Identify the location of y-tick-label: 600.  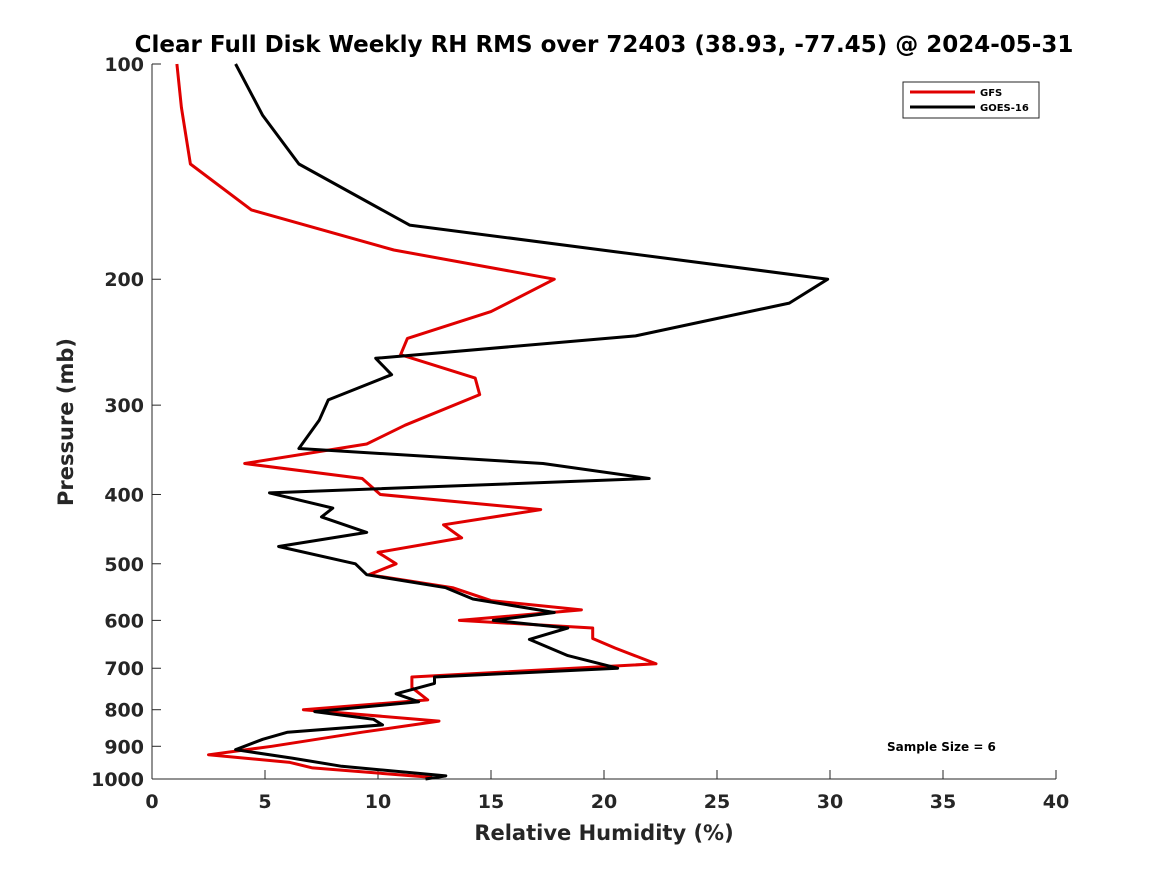
(124, 621).